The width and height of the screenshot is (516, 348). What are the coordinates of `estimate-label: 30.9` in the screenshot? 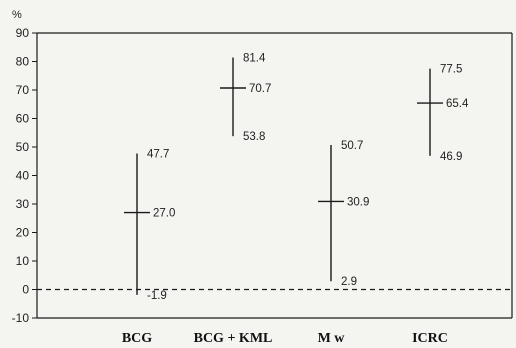 It's located at (358, 202).